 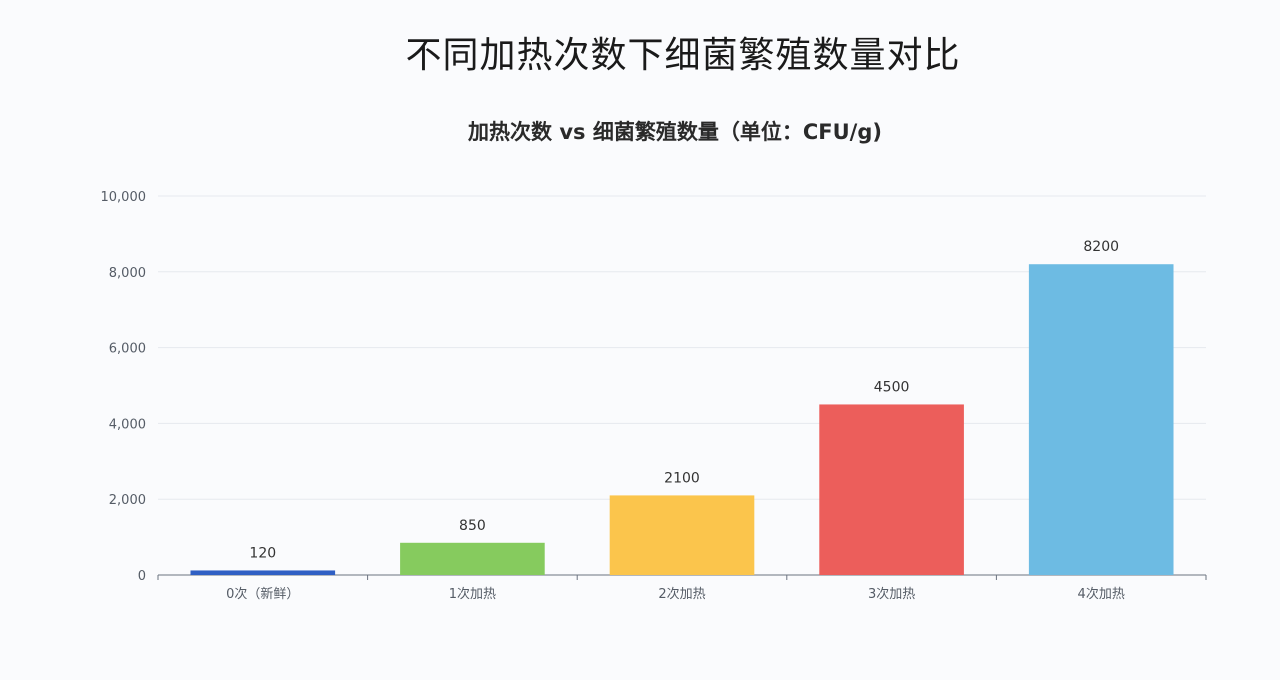 I want to click on y-tick-label: 6,000, so click(x=127, y=349).